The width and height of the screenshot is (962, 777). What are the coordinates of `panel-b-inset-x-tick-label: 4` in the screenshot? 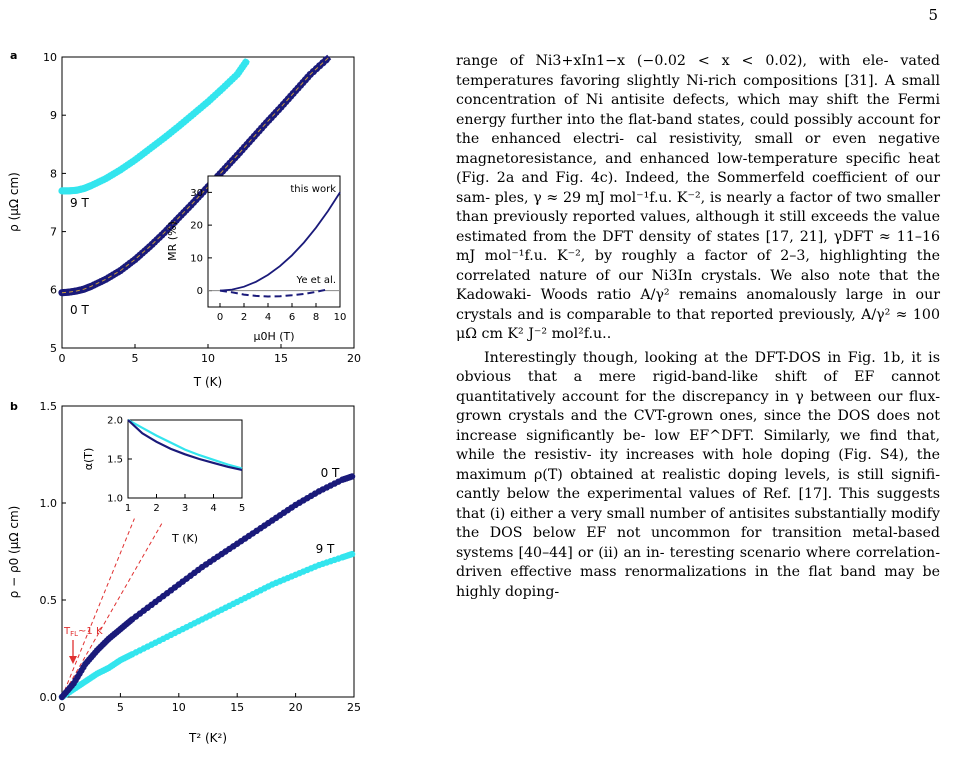 It's located at (213, 508).